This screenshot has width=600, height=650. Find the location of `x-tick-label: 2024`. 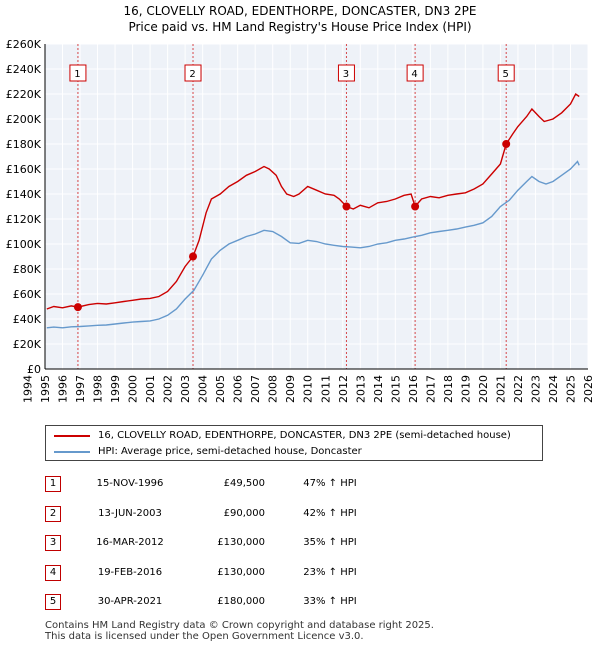

x-tick-label: 2024 is located at coordinates (553, 389).